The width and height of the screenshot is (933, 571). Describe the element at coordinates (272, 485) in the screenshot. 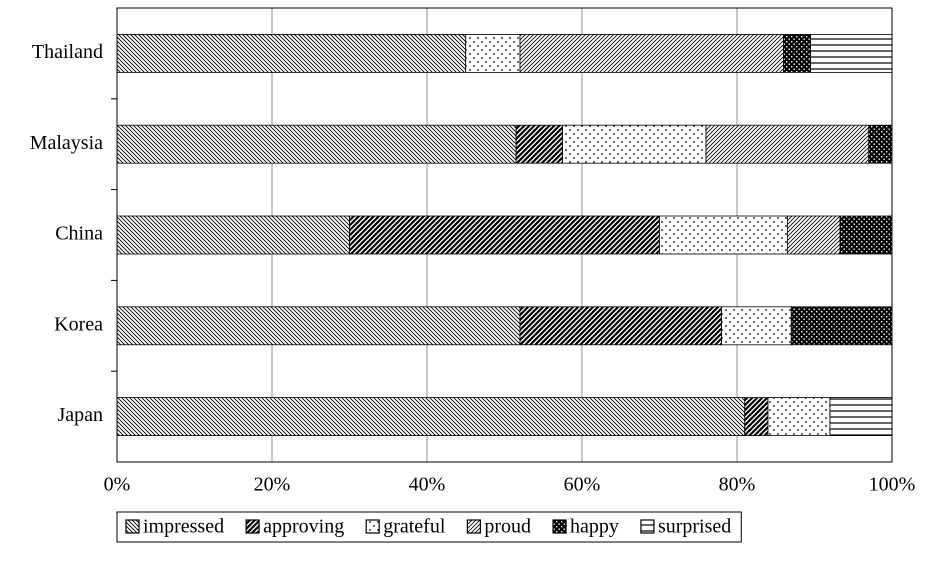

I see `x-tick-label: 20%` at that location.